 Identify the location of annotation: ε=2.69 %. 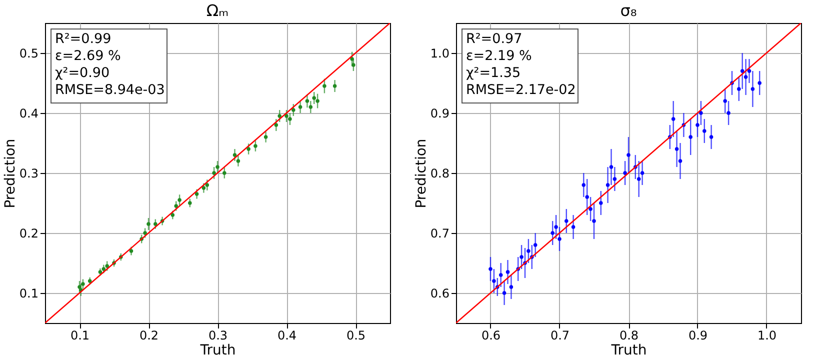
(88, 56).